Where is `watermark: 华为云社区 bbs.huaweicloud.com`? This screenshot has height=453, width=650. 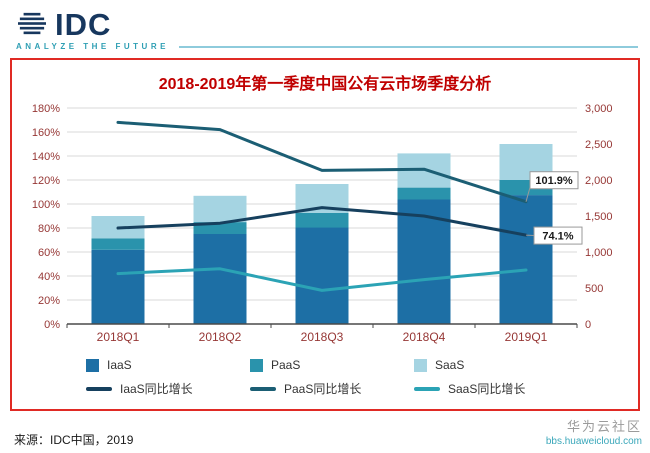 watermark: 华为云社区 bbs.huaweicloud.com is located at coordinates (594, 433).